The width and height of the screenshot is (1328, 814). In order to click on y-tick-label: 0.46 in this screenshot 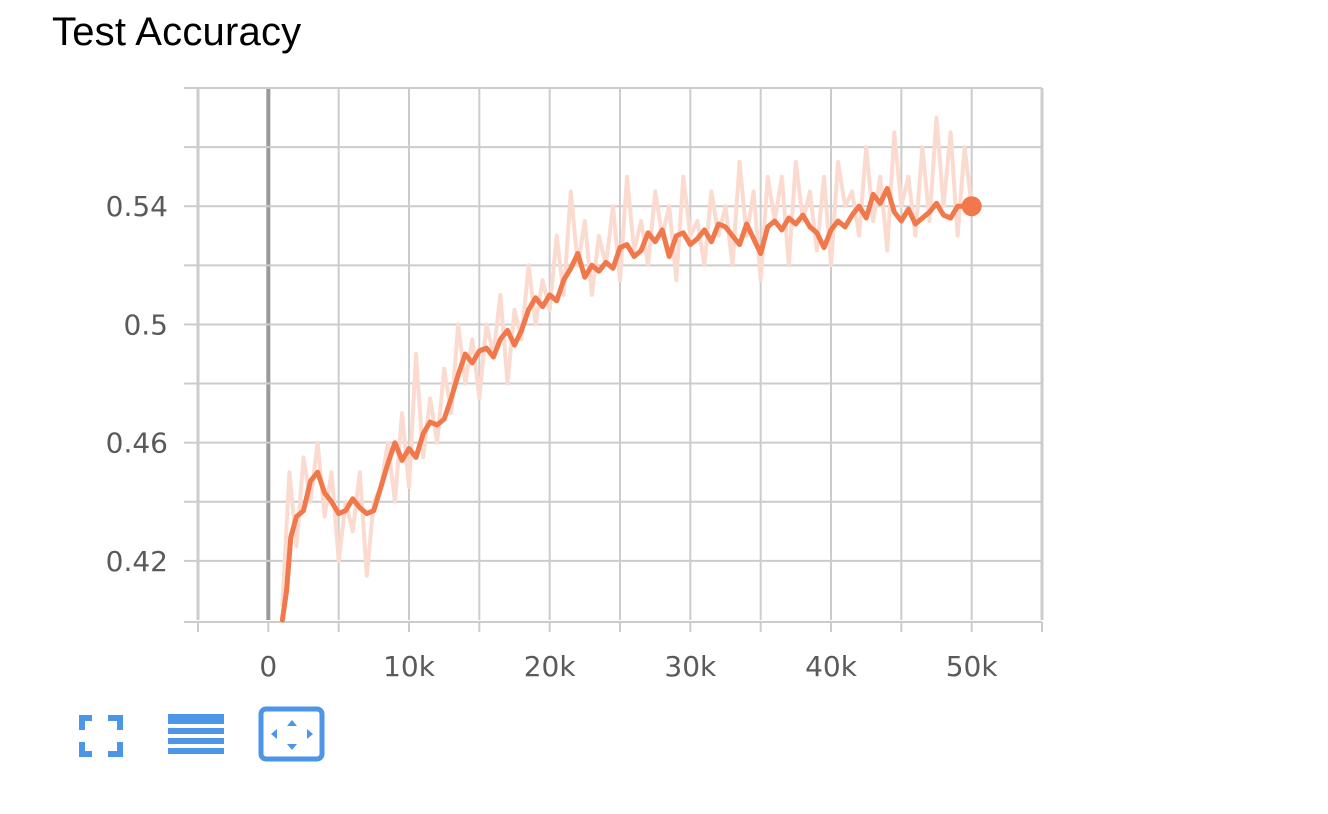, I will do `click(137, 443)`.